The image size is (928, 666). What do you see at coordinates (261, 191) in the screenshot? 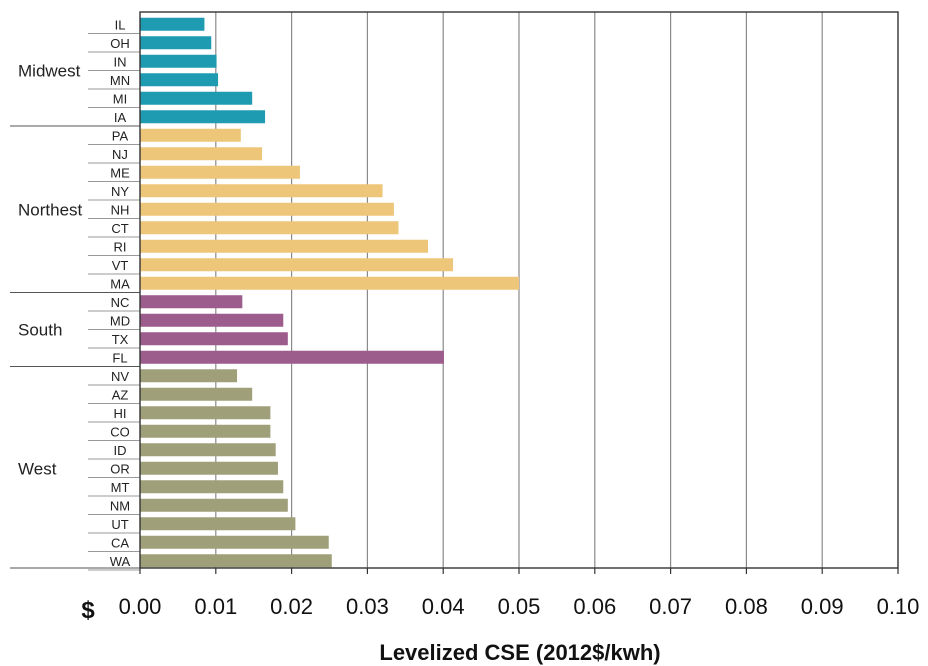
I see `bar-ny` at bounding box center [261, 191].